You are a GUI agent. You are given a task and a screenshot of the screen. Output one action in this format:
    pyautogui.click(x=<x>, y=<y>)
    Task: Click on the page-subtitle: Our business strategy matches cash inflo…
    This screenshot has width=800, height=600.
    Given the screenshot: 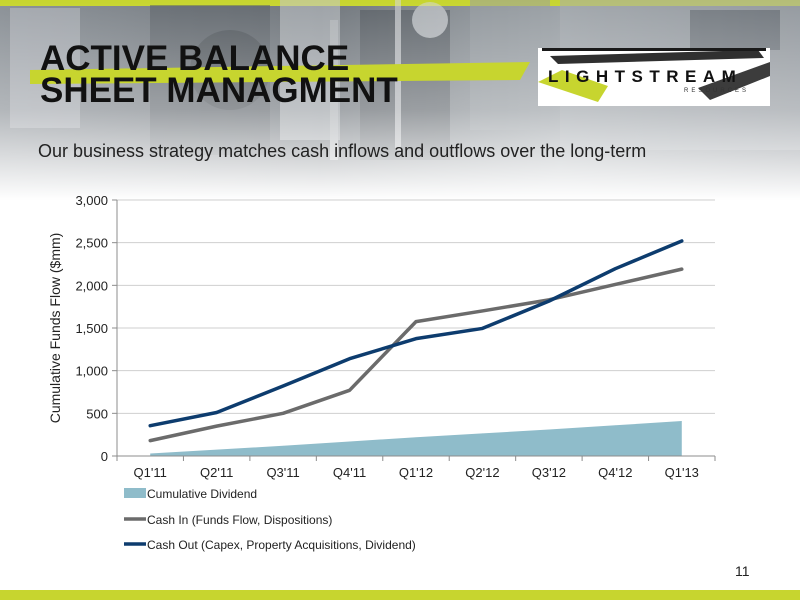 What is the action you would take?
    pyautogui.click(x=342, y=151)
    